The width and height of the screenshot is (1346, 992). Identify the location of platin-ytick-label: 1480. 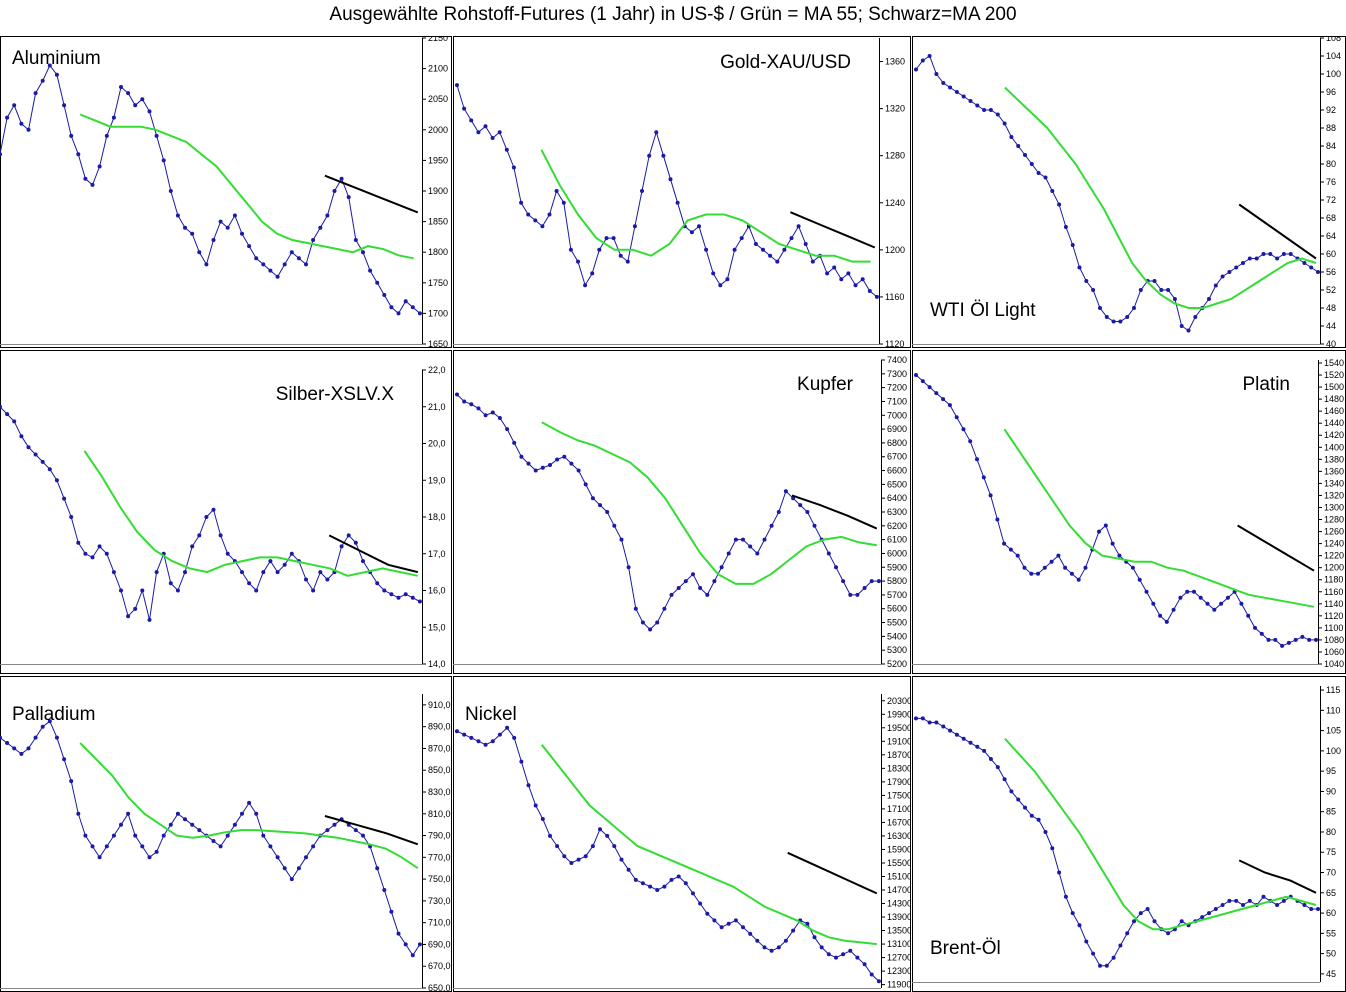
(1334, 399).